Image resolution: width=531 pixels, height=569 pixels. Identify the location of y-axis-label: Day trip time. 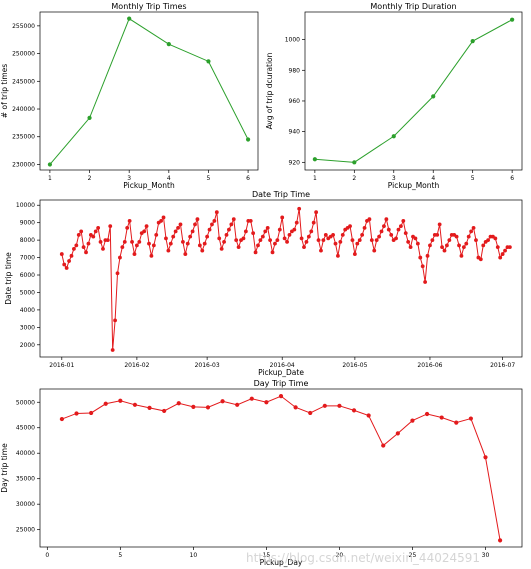
(4, 468).